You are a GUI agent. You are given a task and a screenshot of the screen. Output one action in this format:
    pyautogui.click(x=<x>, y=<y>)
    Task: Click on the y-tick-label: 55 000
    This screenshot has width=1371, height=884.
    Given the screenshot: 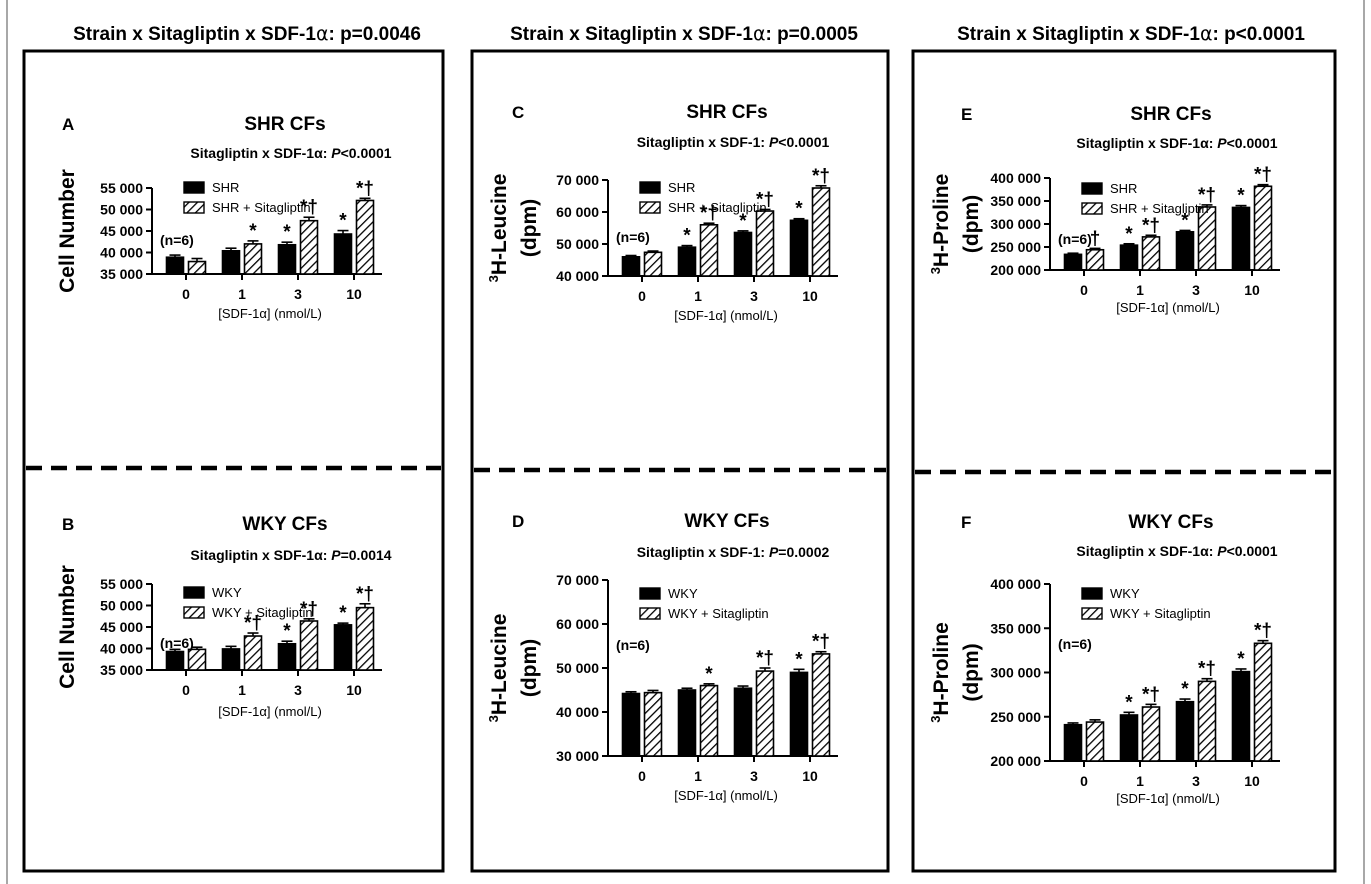 What is the action you would take?
    pyautogui.click(x=121, y=584)
    